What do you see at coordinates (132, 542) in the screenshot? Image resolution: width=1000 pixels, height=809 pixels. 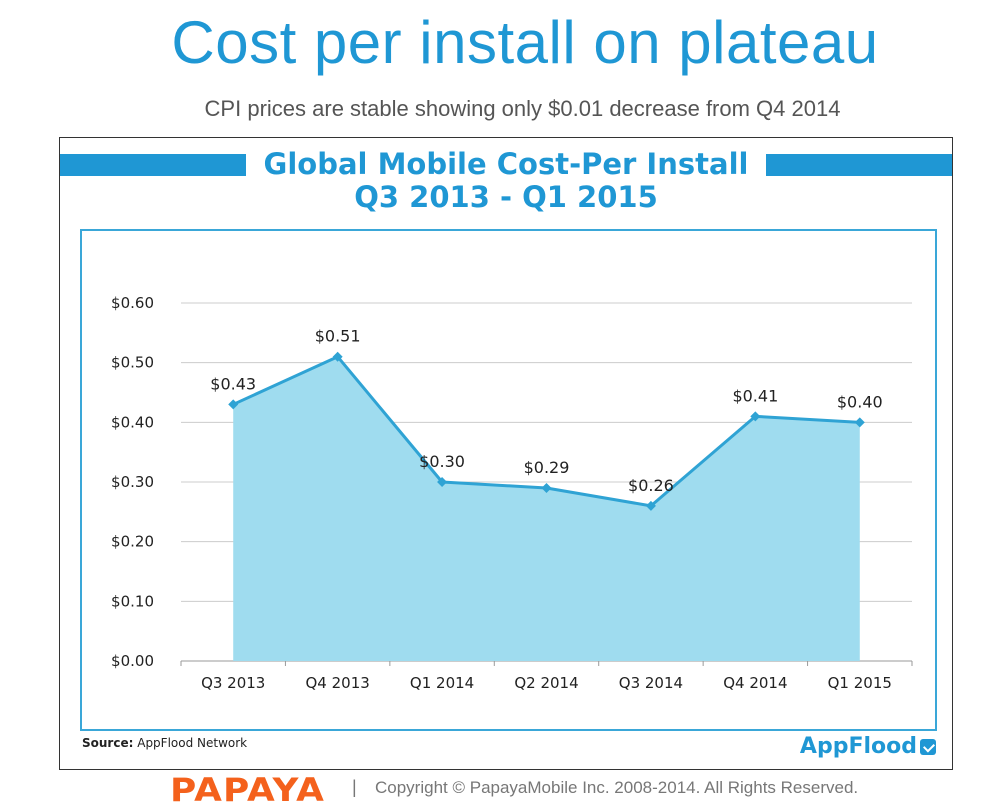 I see `y-tick-label: $0.20` at bounding box center [132, 542].